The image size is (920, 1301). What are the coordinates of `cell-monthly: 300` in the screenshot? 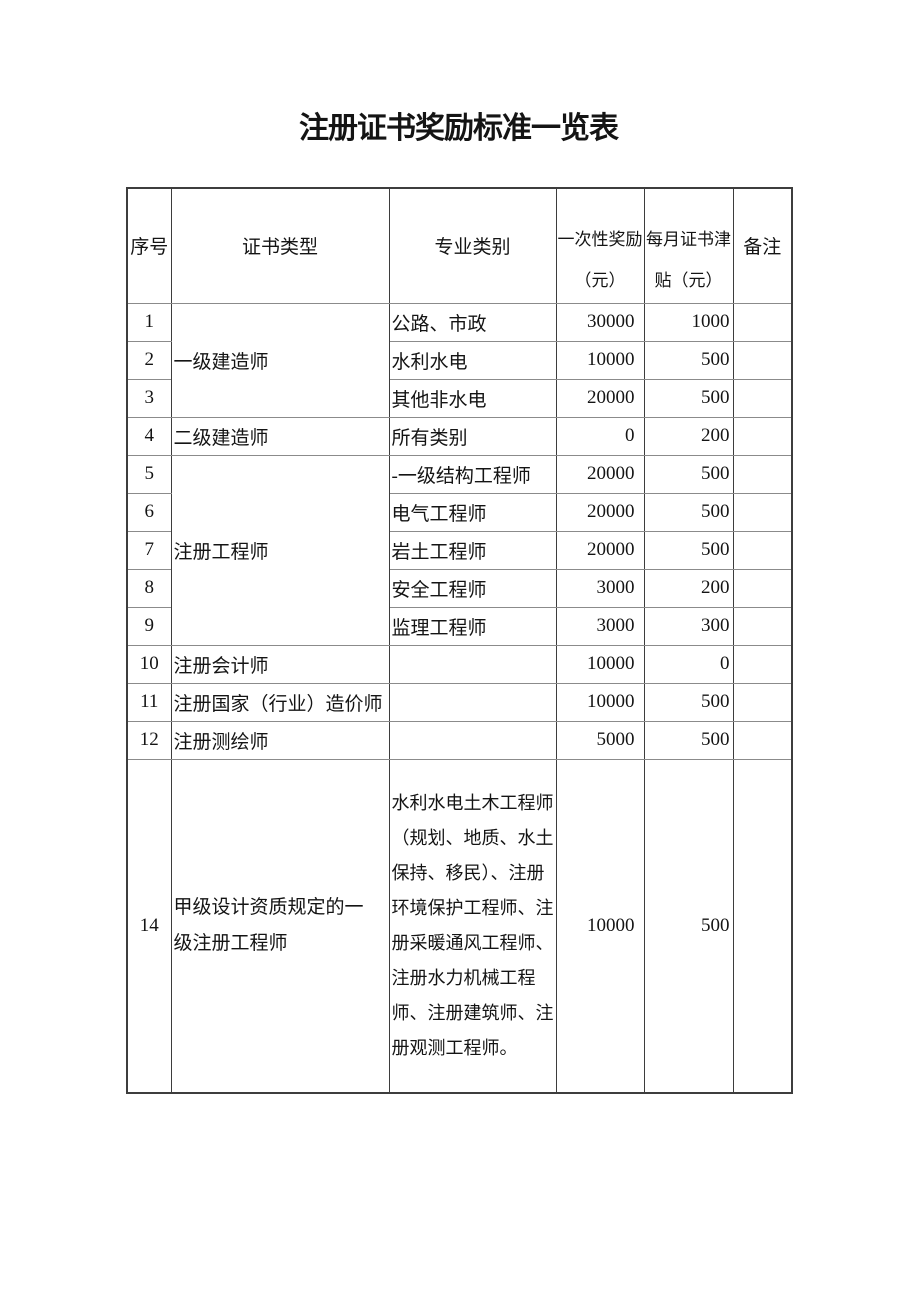 It's located at (688, 626).